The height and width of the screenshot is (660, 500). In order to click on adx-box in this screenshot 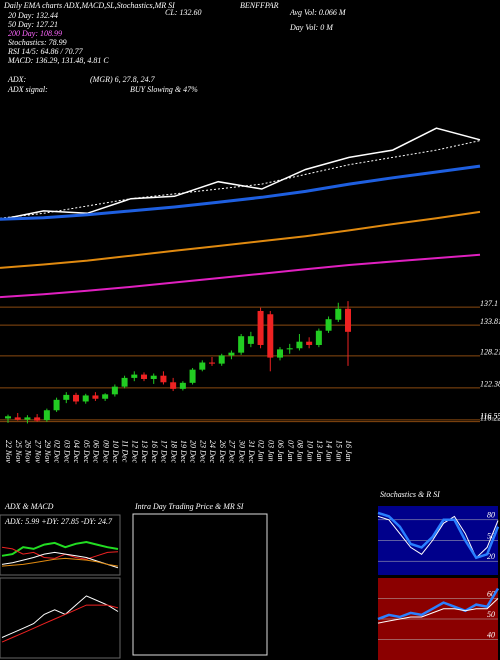, I will do `click(60, 545)`.